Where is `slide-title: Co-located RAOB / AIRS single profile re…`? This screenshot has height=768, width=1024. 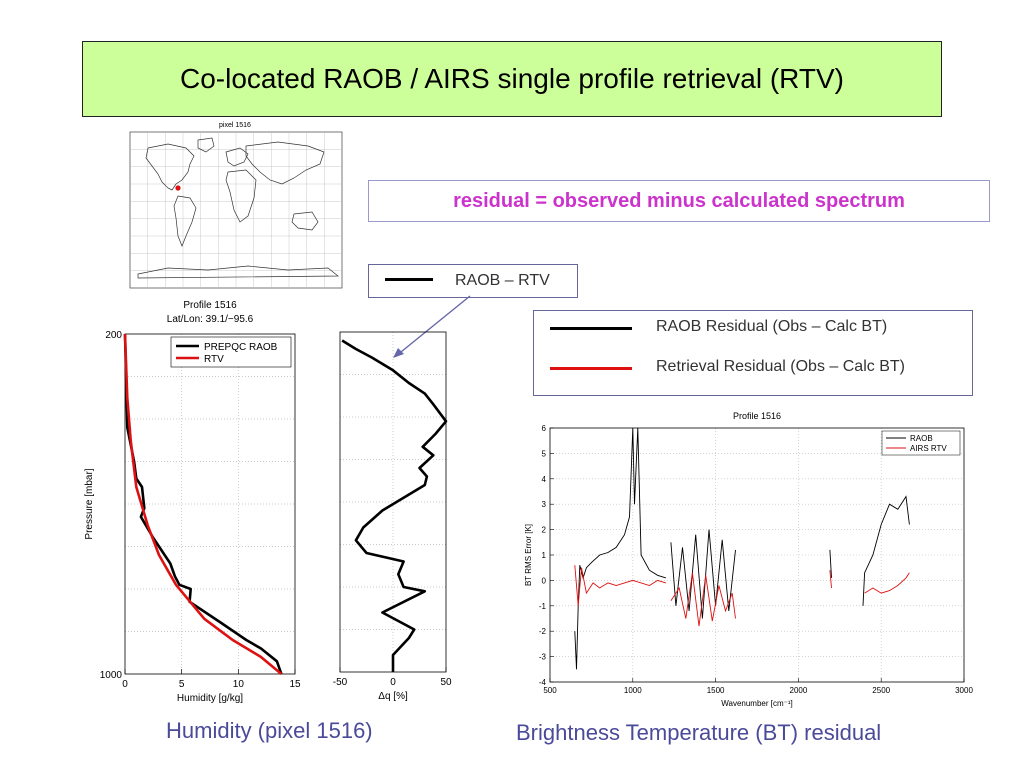
slide-title: Co-located RAOB / AIRS single profile re… is located at coordinates (512, 78).